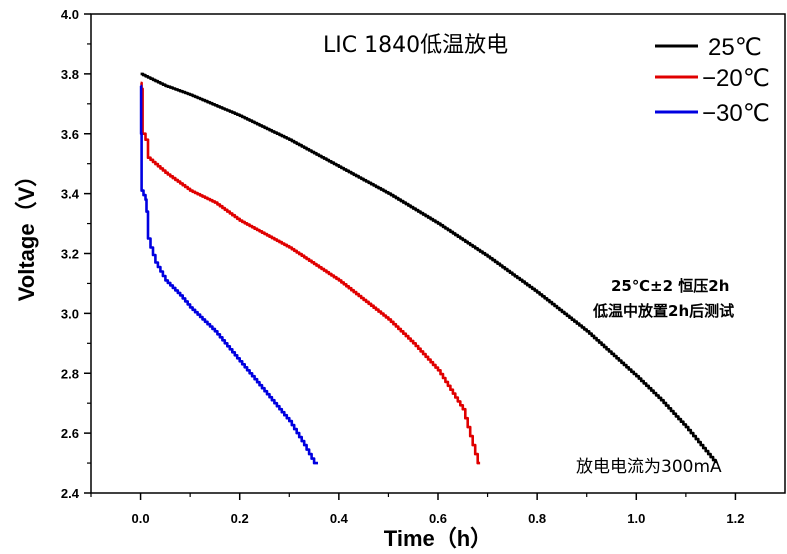 This screenshot has height=554, width=787. I want to click on x-axis-title: Time（h）, so click(438, 538).